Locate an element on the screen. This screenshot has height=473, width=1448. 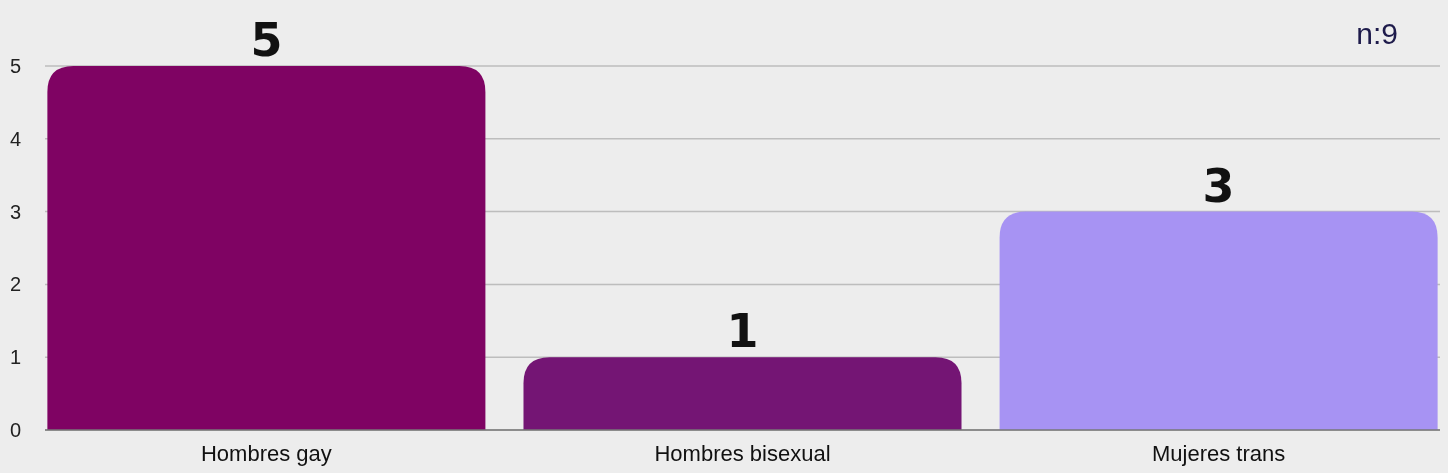
data-label: 5 is located at coordinates (266, 40).